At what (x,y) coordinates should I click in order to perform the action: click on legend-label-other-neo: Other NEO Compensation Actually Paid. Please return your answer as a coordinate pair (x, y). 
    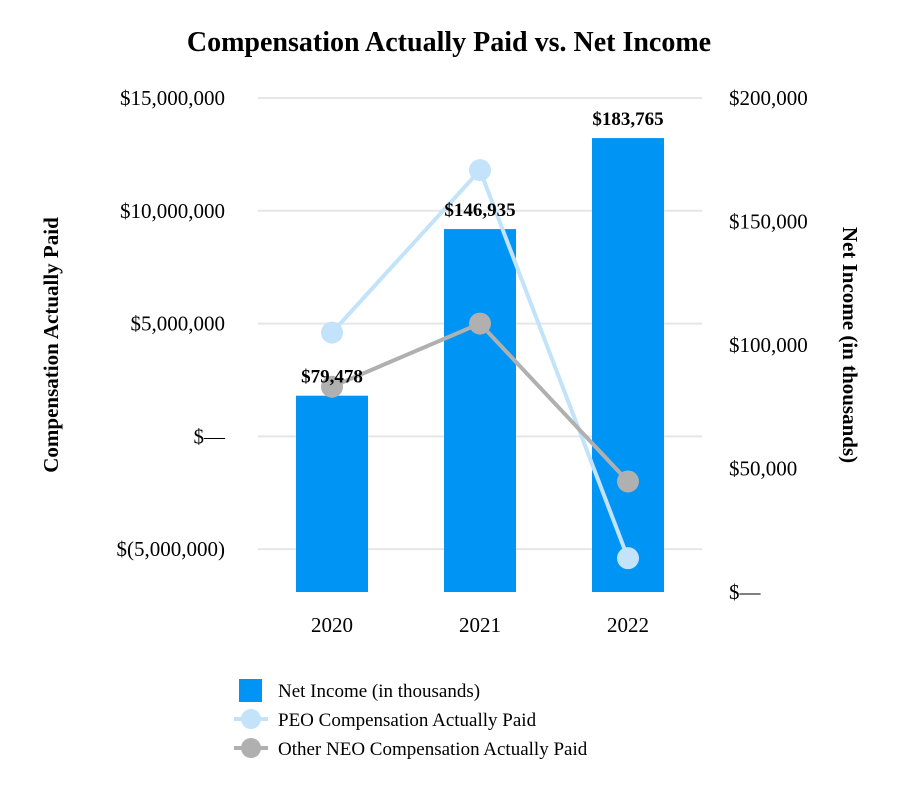
    Looking at the image, I should click on (433, 749).